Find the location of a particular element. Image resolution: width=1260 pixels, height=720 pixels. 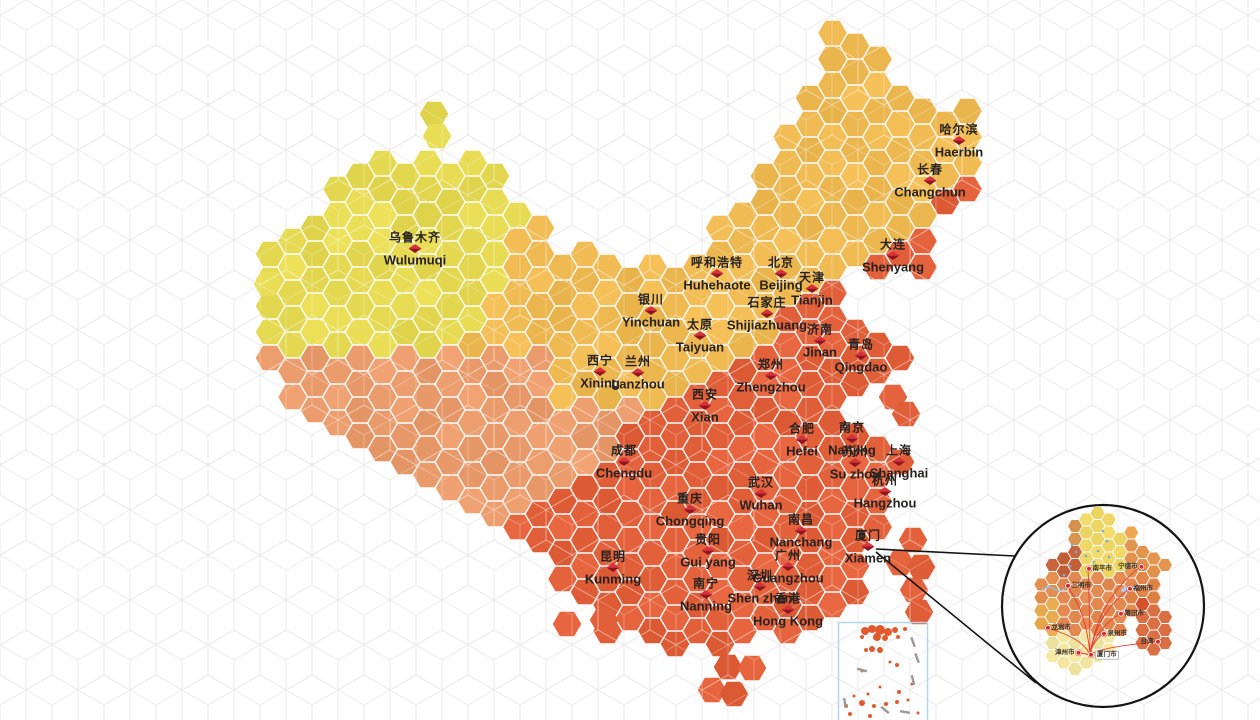

city-name-zh: 天津 is located at coordinates (811, 277).